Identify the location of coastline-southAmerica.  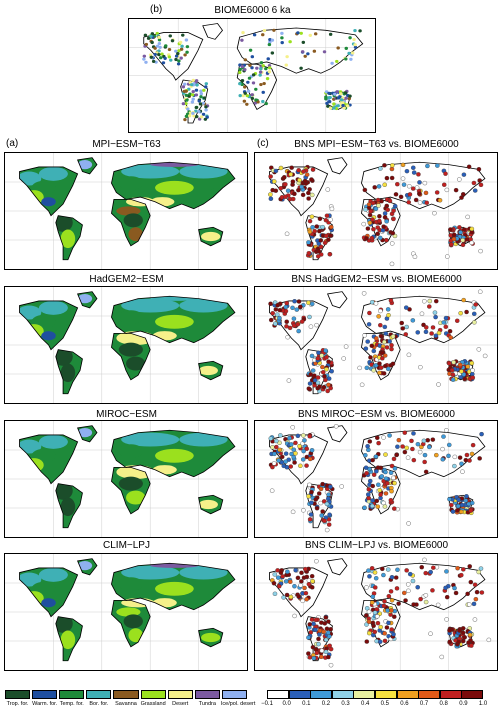
(69, 506).